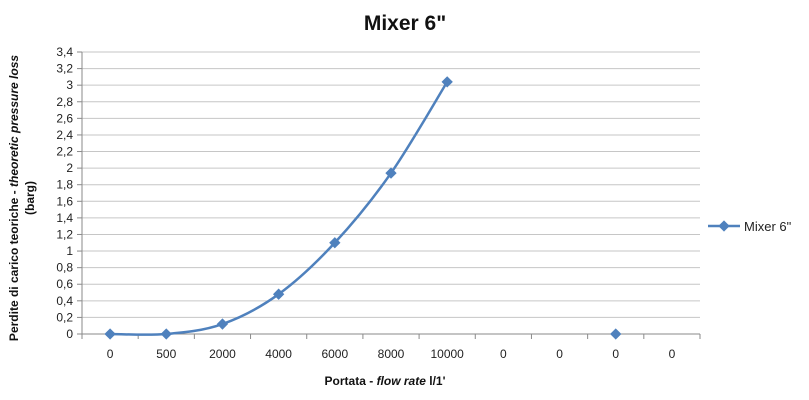  What do you see at coordinates (69, 334) in the screenshot?
I see `y-tick-label: 0` at bounding box center [69, 334].